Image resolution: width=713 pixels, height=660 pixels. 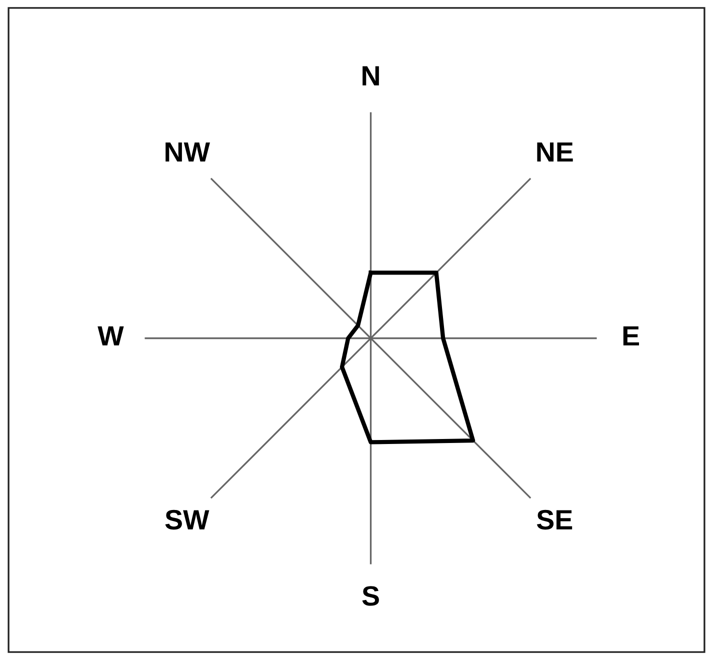 I want to click on spoke-label: S, so click(x=370, y=596).